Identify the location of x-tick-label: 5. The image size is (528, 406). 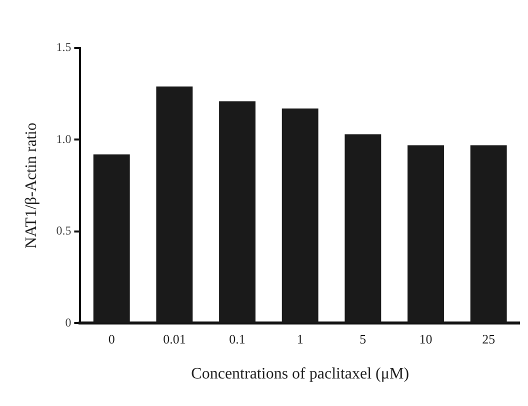
(363, 338).